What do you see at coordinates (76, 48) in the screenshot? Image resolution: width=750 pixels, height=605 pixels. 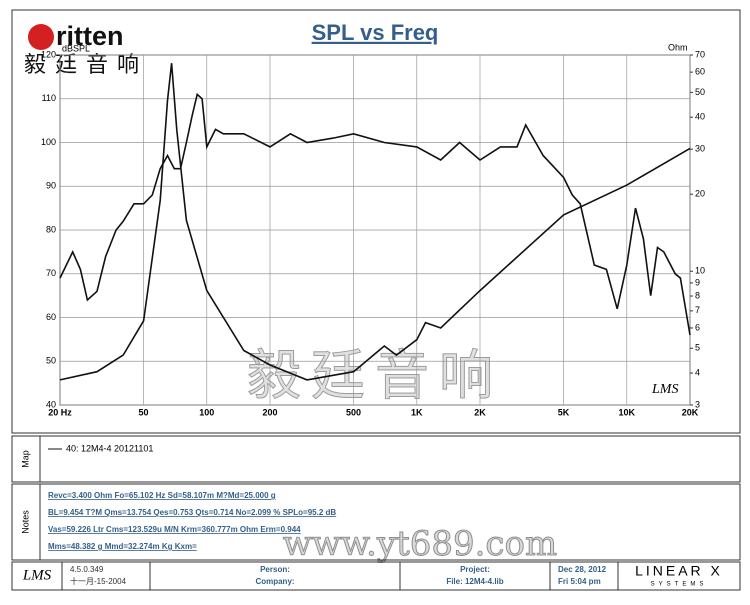 I see `y-axis-label: dBSPL` at bounding box center [76, 48].